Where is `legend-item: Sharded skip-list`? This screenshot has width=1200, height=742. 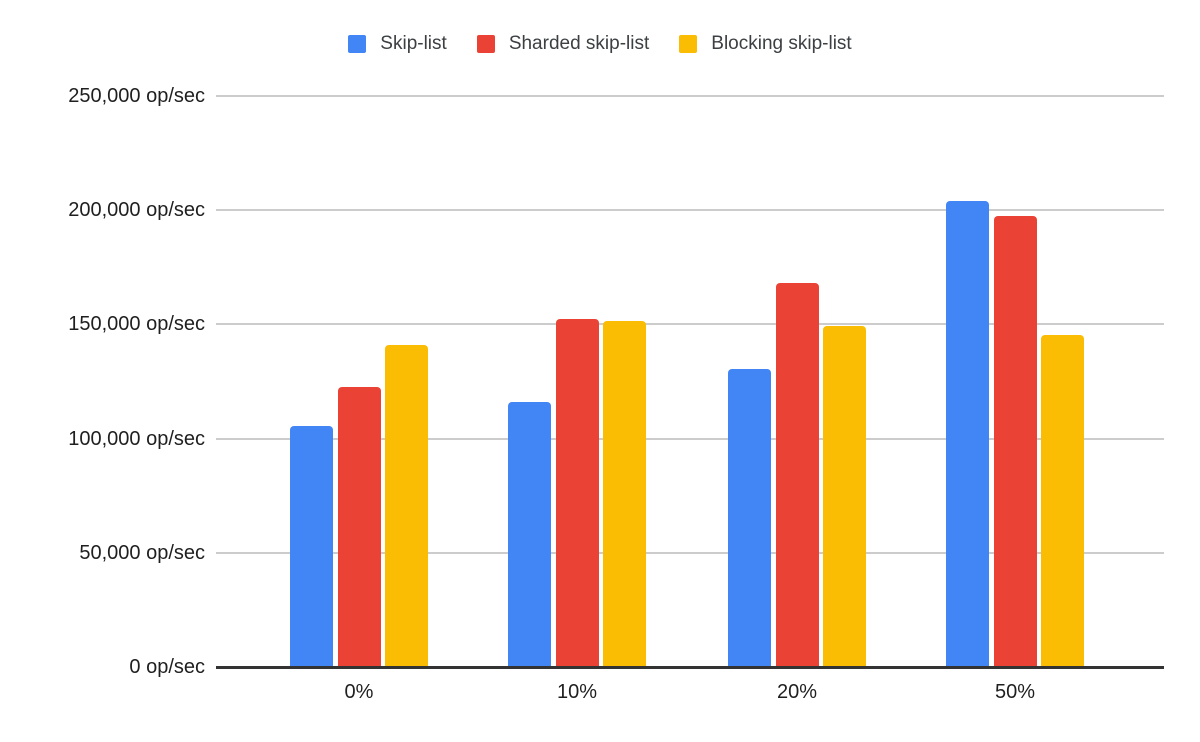 legend-item: Sharded skip-list is located at coordinates (563, 44).